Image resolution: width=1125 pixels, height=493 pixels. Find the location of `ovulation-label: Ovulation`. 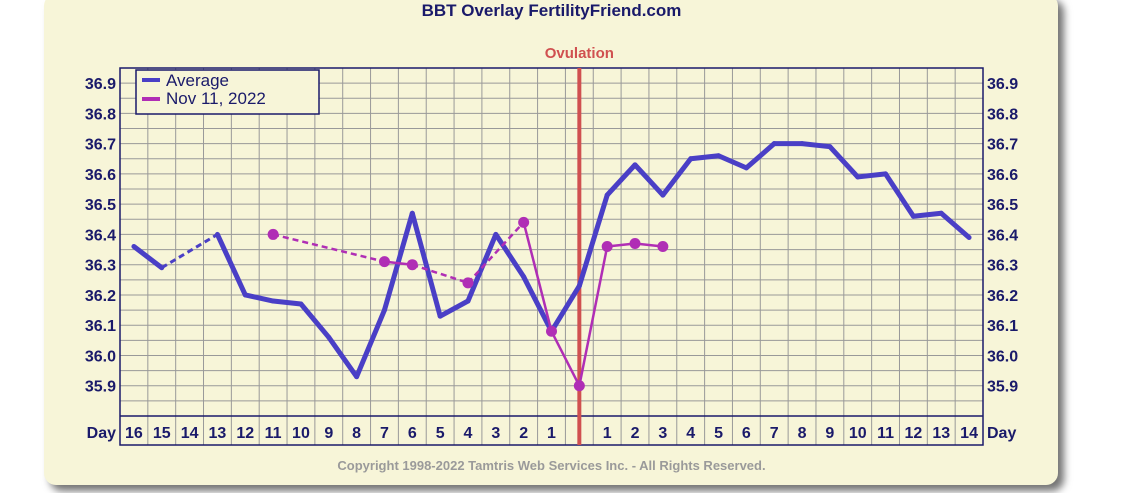

ovulation-label: Ovulation is located at coordinates (579, 53).